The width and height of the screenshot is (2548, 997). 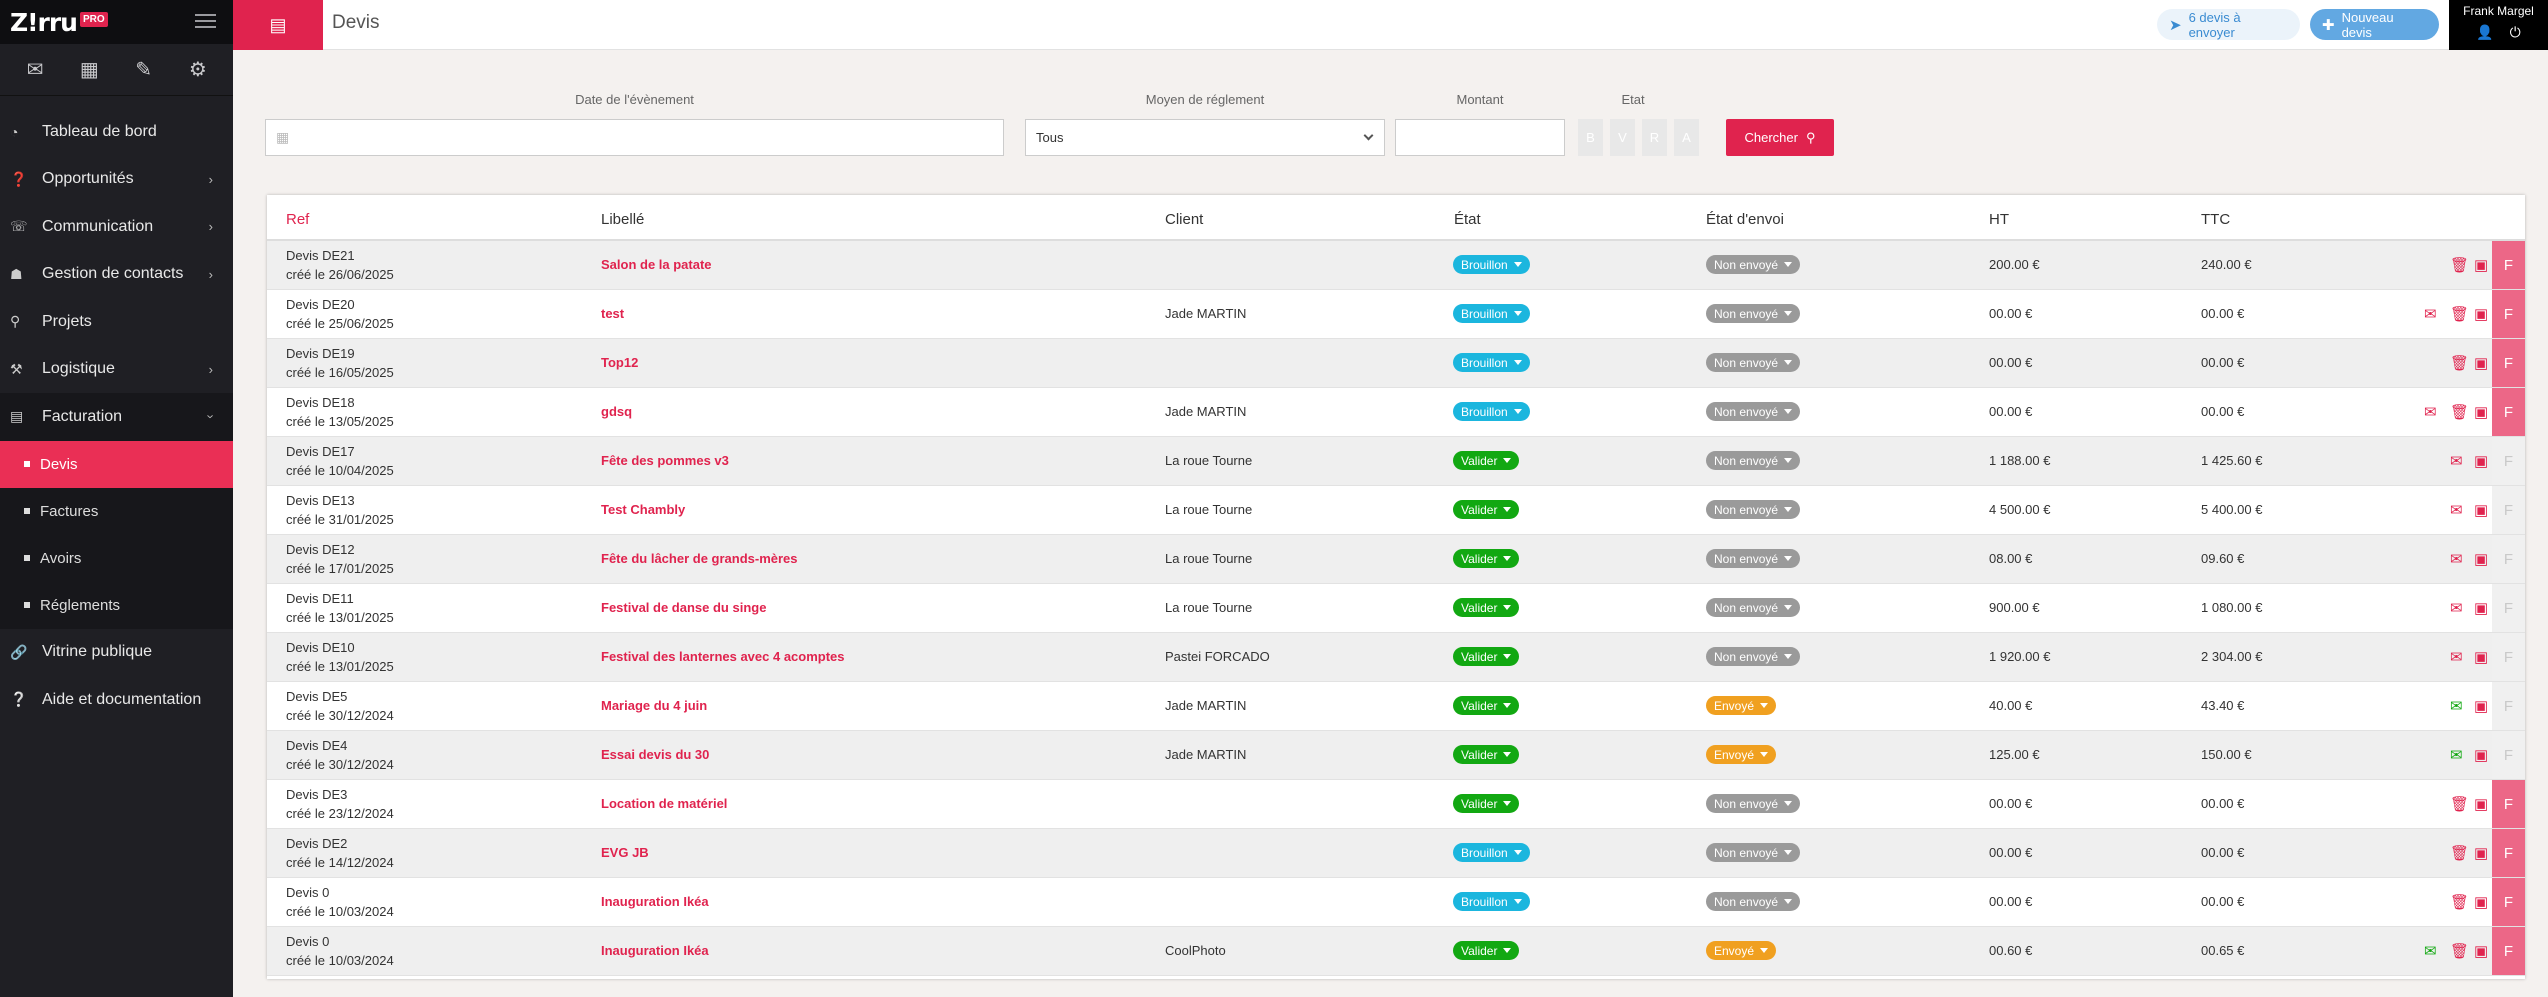 What do you see at coordinates (116, 322) in the screenshot?
I see `sidebar-item-projets: ⚲ Projets` at bounding box center [116, 322].